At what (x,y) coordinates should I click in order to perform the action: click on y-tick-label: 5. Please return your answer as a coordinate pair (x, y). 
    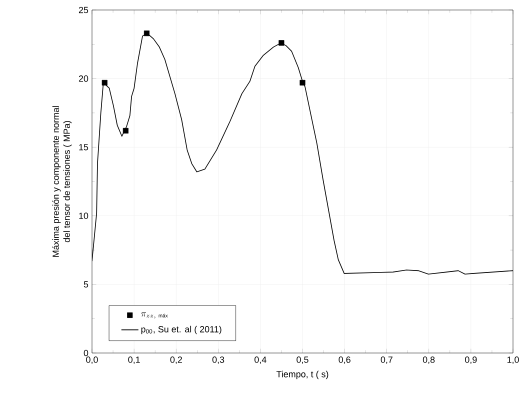
    Looking at the image, I should click on (86, 284).